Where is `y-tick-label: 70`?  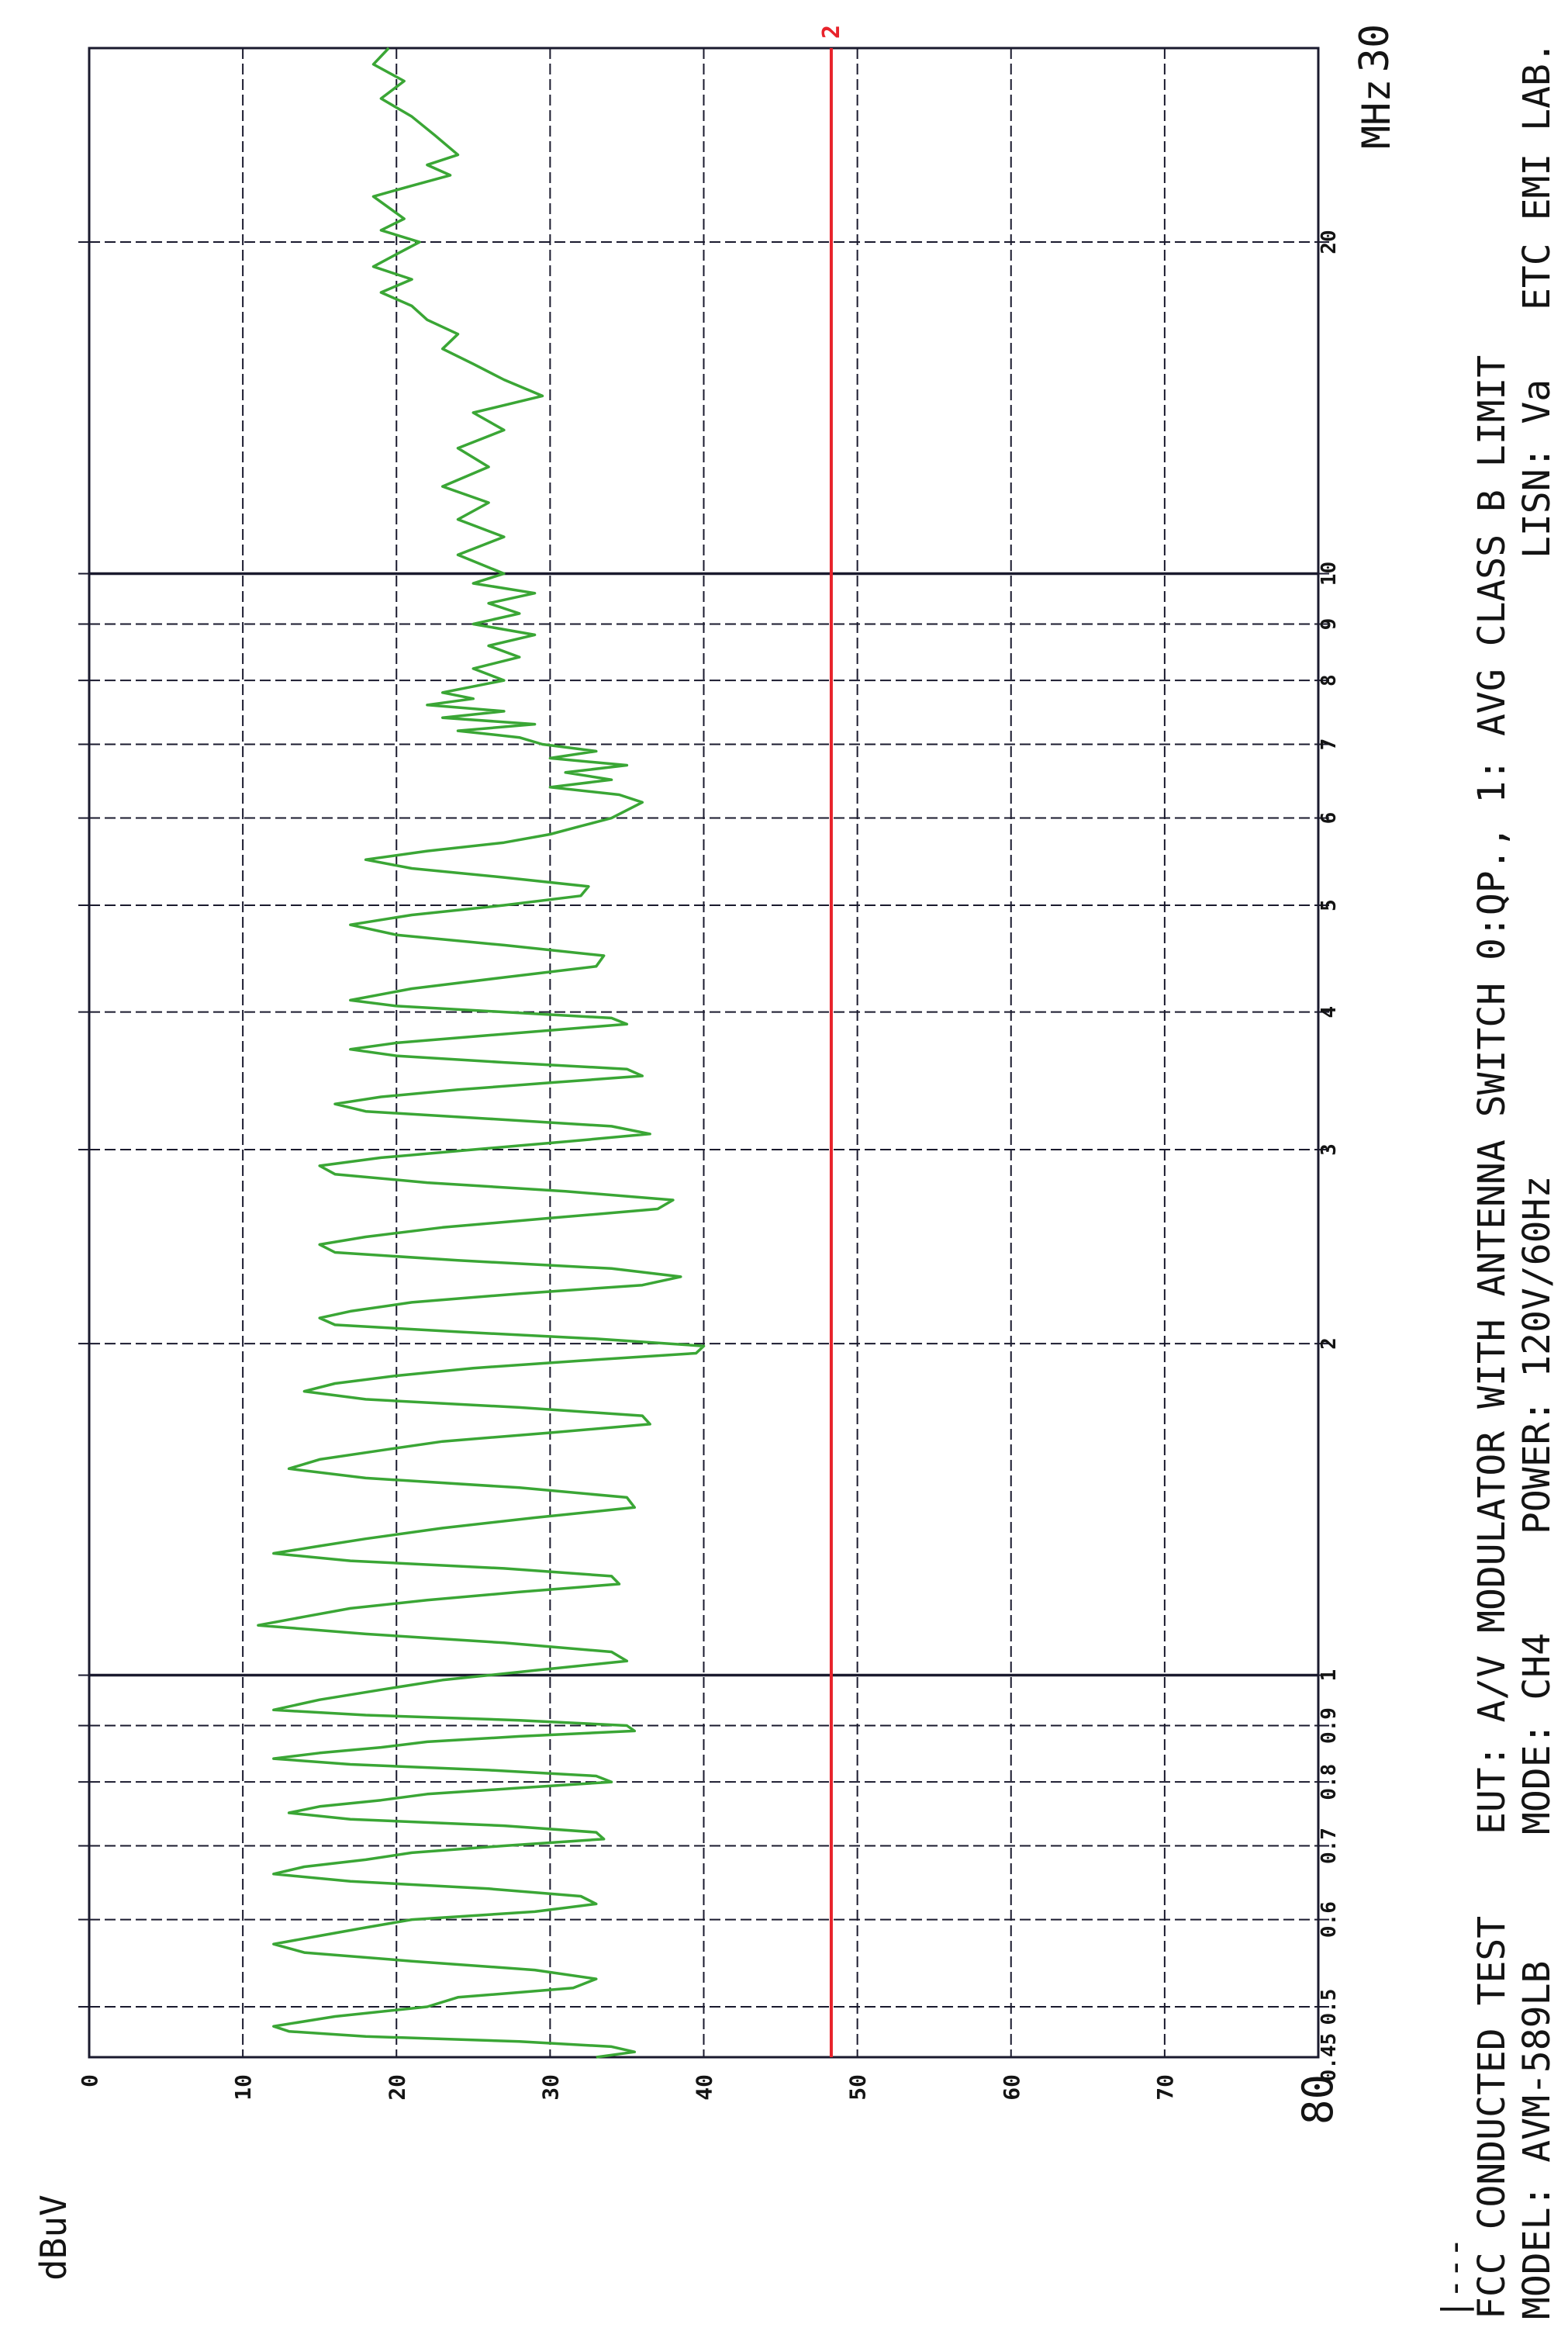 y-tick-label: 70 is located at coordinates (1165, 2087).